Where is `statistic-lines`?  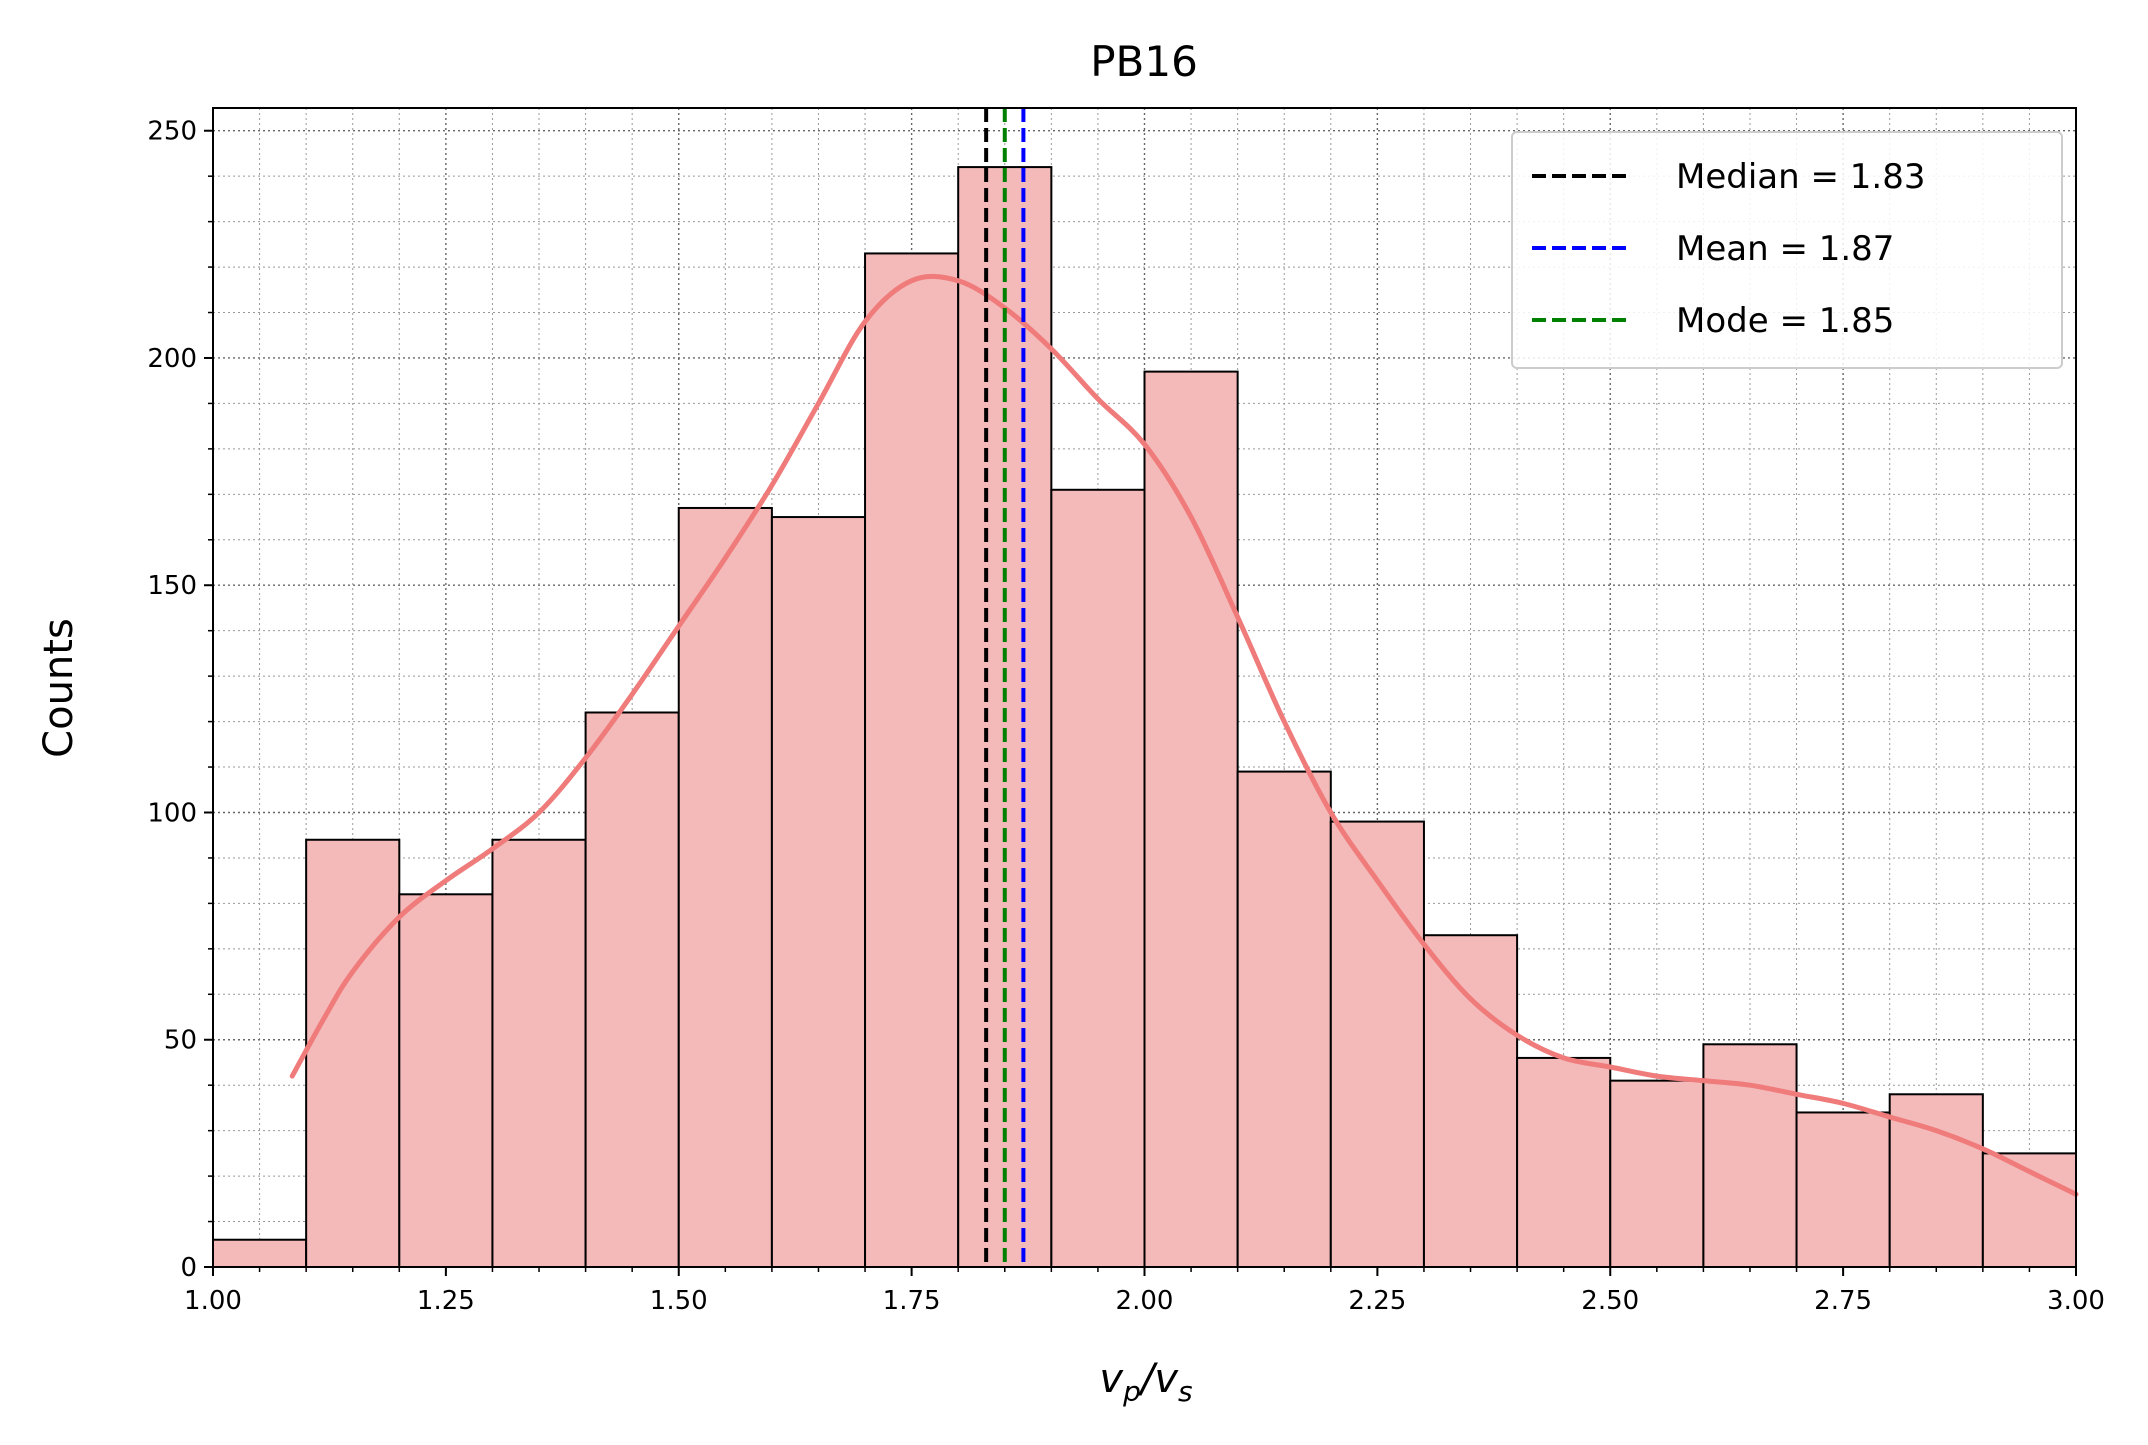
statistic-lines is located at coordinates (1005, 687).